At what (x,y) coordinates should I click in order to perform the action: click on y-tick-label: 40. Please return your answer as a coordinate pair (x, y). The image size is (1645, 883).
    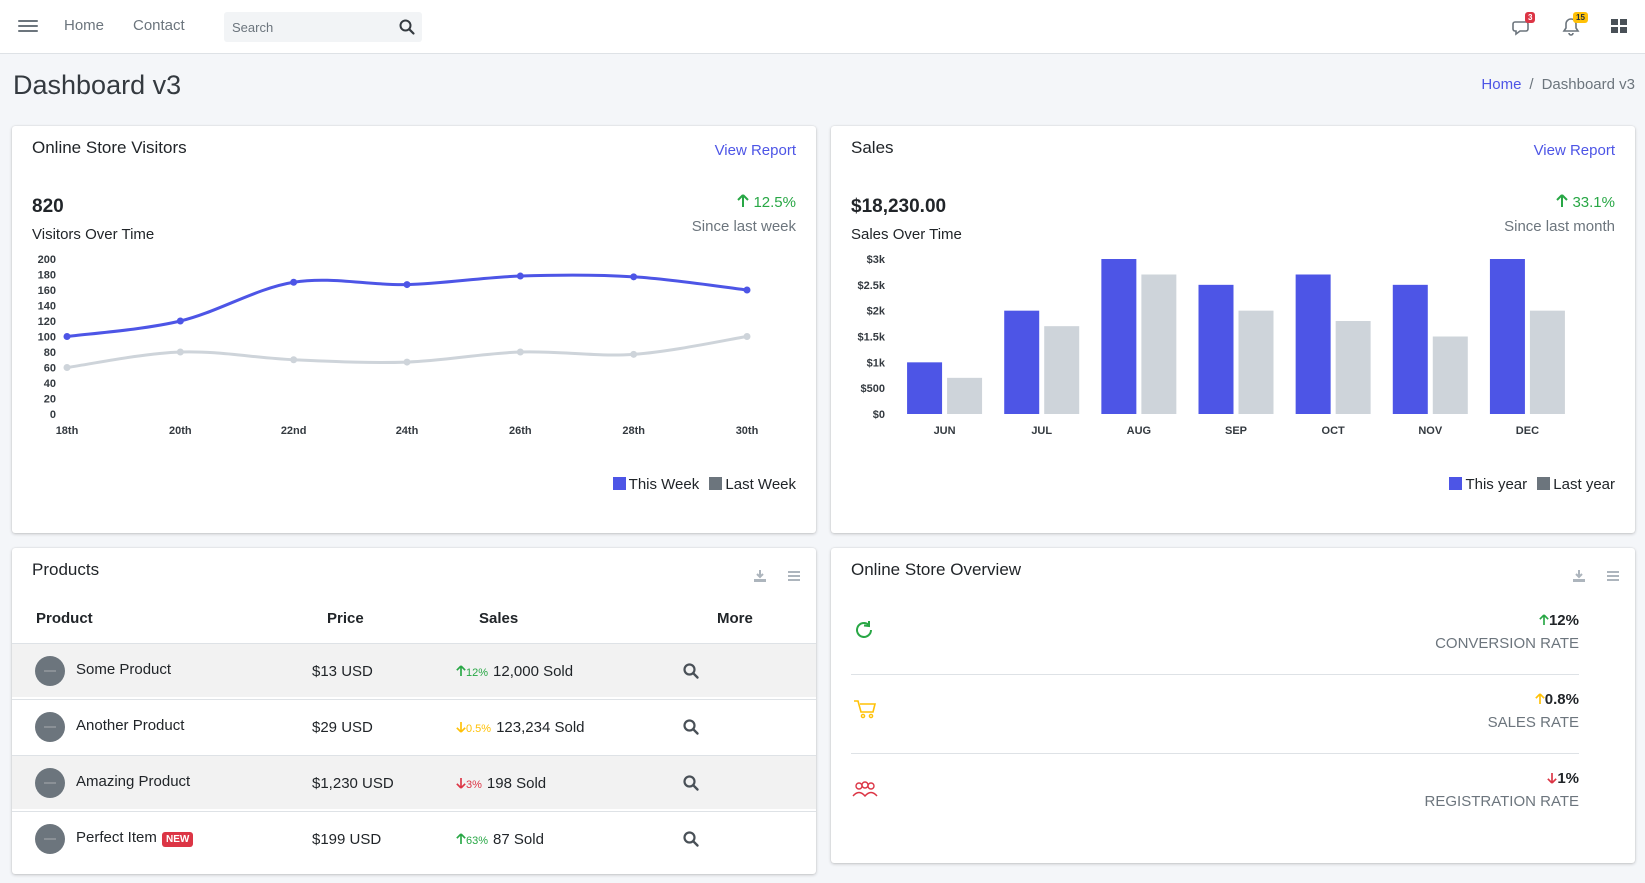
    Looking at the image, I should click on (50, 384).